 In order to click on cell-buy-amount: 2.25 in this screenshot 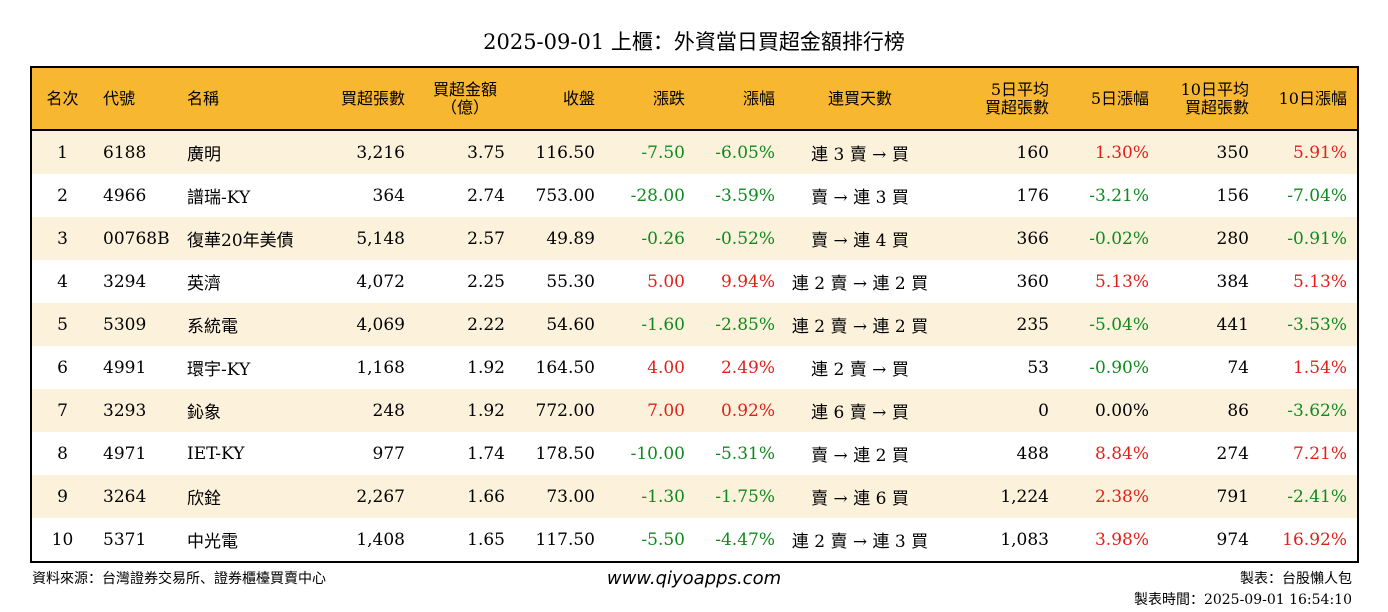, I will do `click(455, 281)`.